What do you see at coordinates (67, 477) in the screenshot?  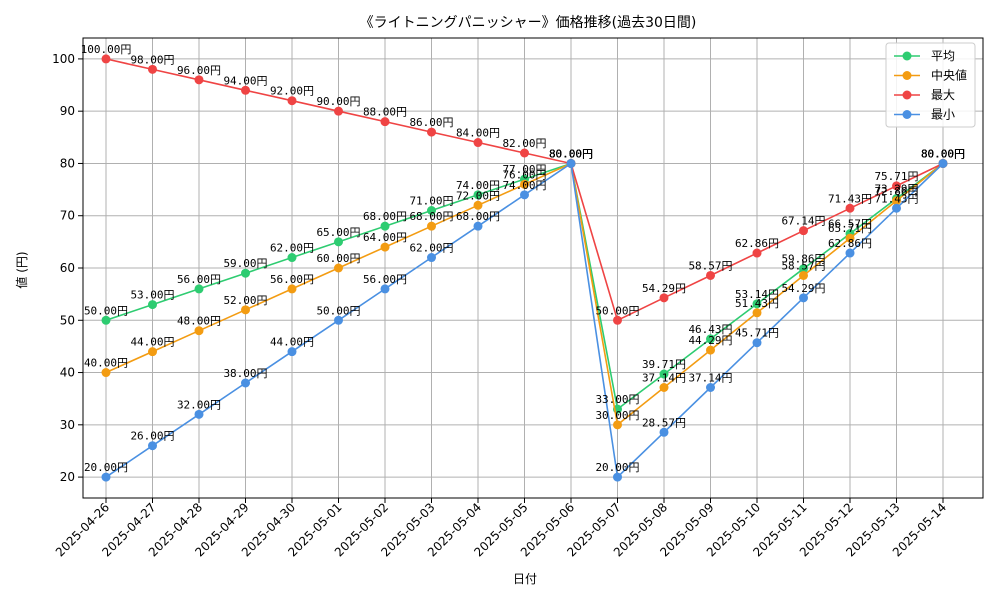 I see `y-tick-label: 20` at bounding box center [67, 477].